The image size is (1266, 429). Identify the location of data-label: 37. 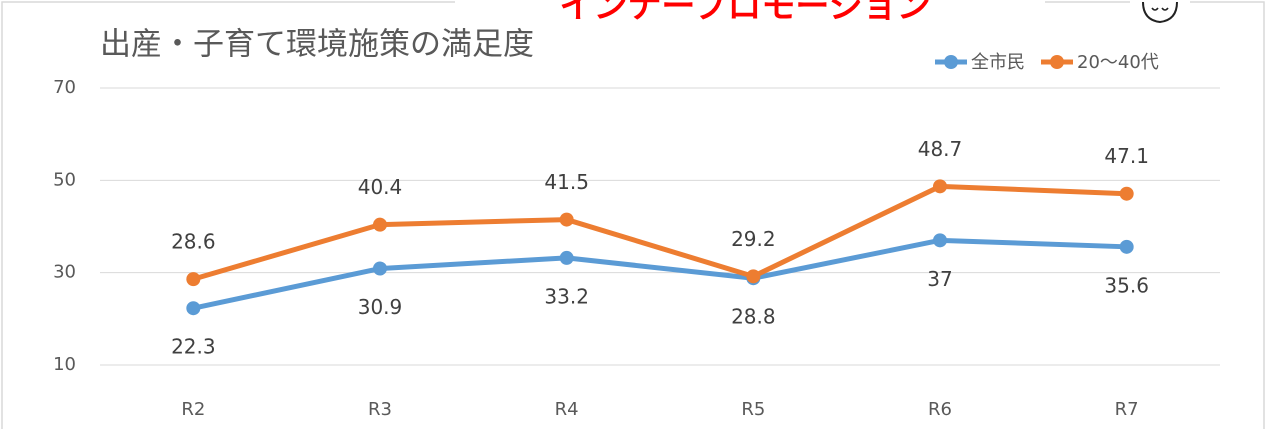
(939, 279).